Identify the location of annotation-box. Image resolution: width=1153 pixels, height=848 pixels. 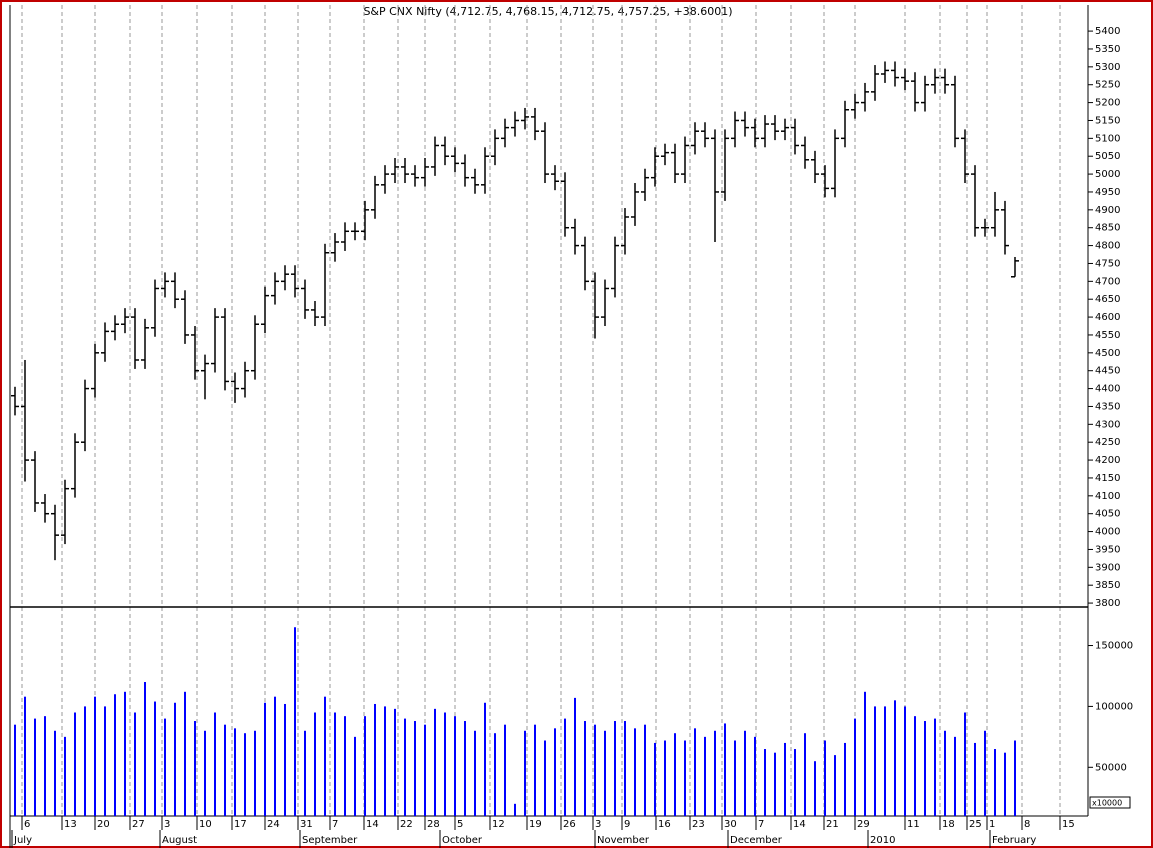
(1110, 802).